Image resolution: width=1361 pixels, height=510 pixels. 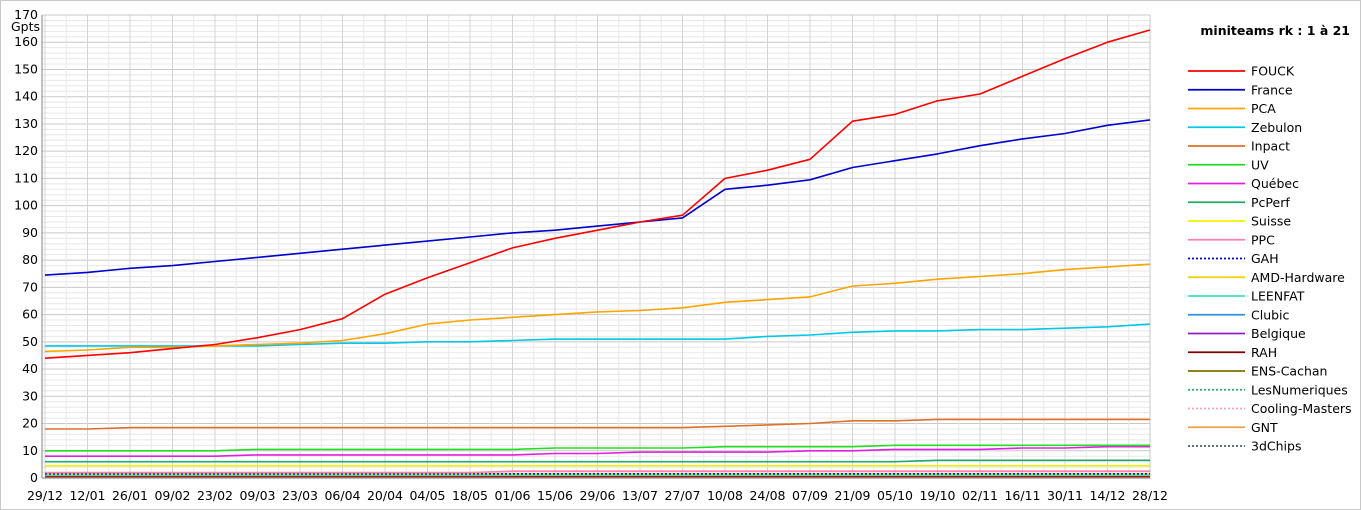 I want to click on x-tick-label: 23/03, so click(x=300, y=495).